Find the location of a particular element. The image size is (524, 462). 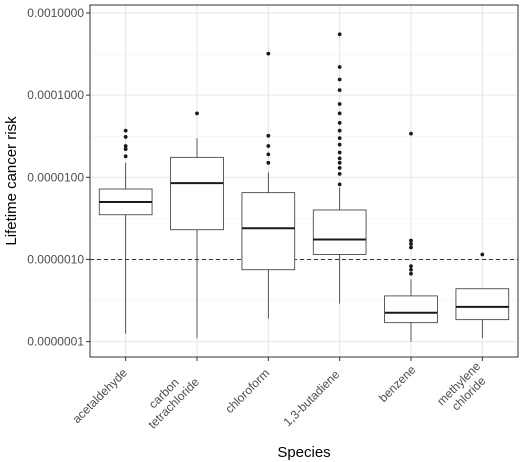

x-tick-label: benzene is located at coordinates (397, 383).